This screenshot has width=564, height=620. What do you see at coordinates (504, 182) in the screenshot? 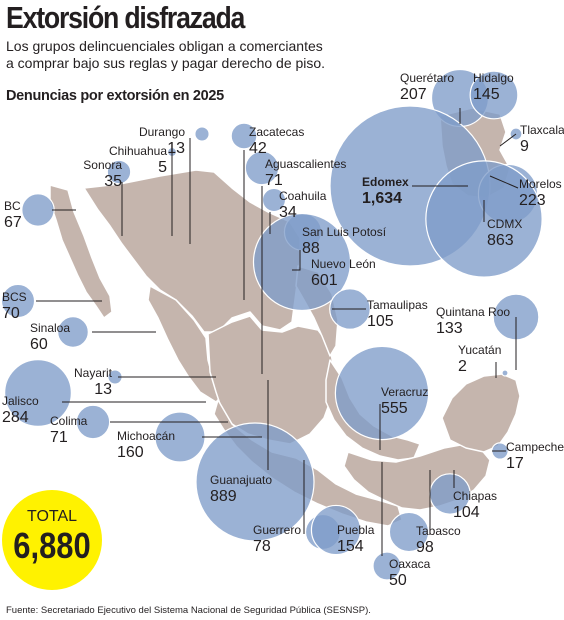
I see `leader-morelos` at bounding box center [504, 182].